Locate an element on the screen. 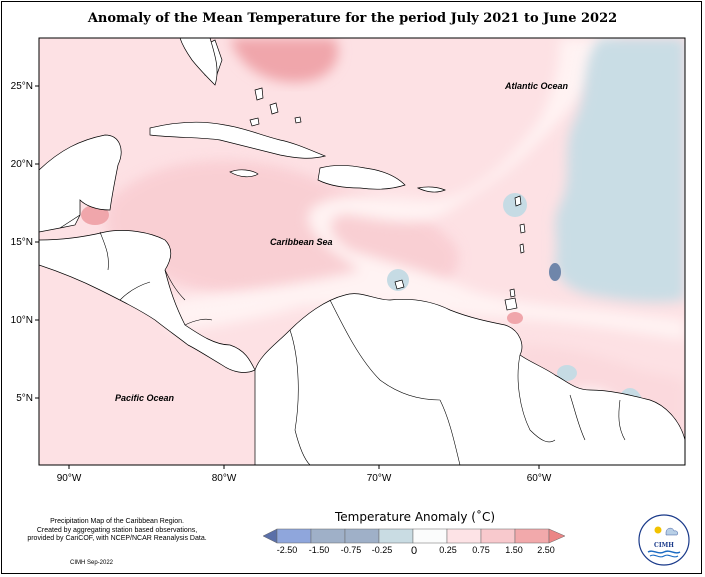 The height and width of the screenshot is (577, 705). atlantic-ocean-label: Atlantic Ocean is located at coordinates (536, 86).